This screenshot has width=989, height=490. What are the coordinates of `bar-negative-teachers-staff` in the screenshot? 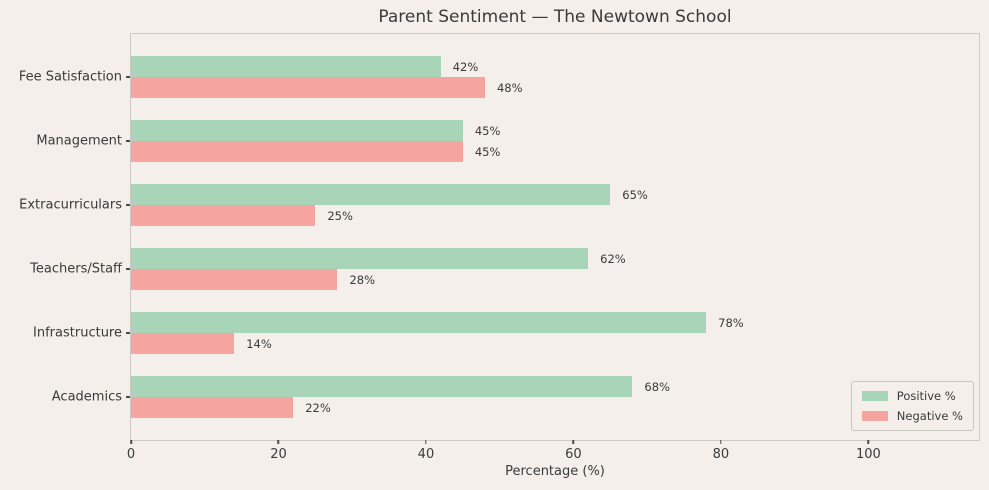 It's located at (234, 279).